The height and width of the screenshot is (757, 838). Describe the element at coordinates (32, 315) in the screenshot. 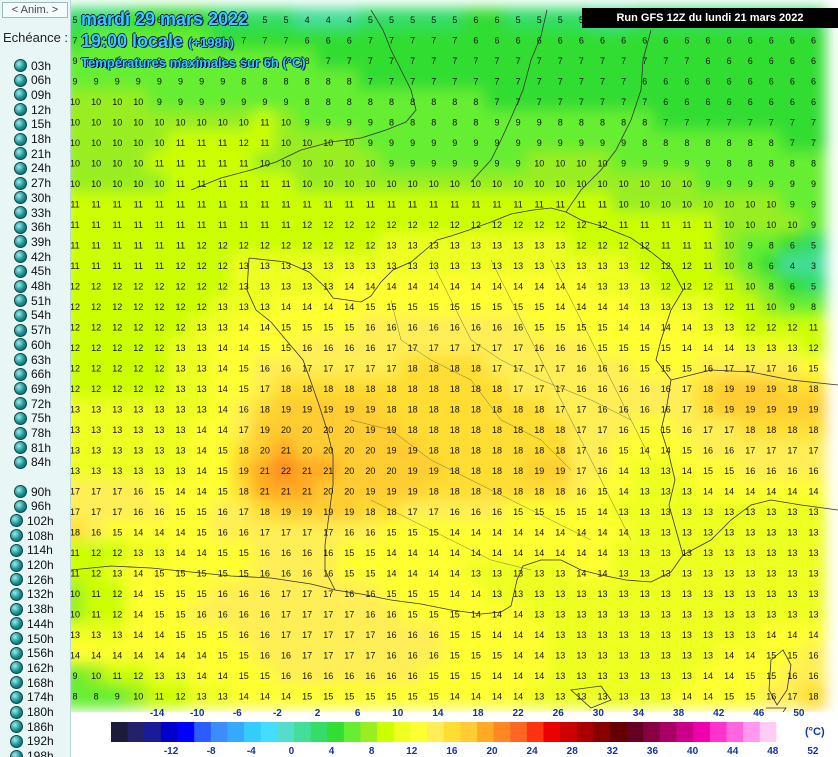

I see `step-54h: 54h` at that location.